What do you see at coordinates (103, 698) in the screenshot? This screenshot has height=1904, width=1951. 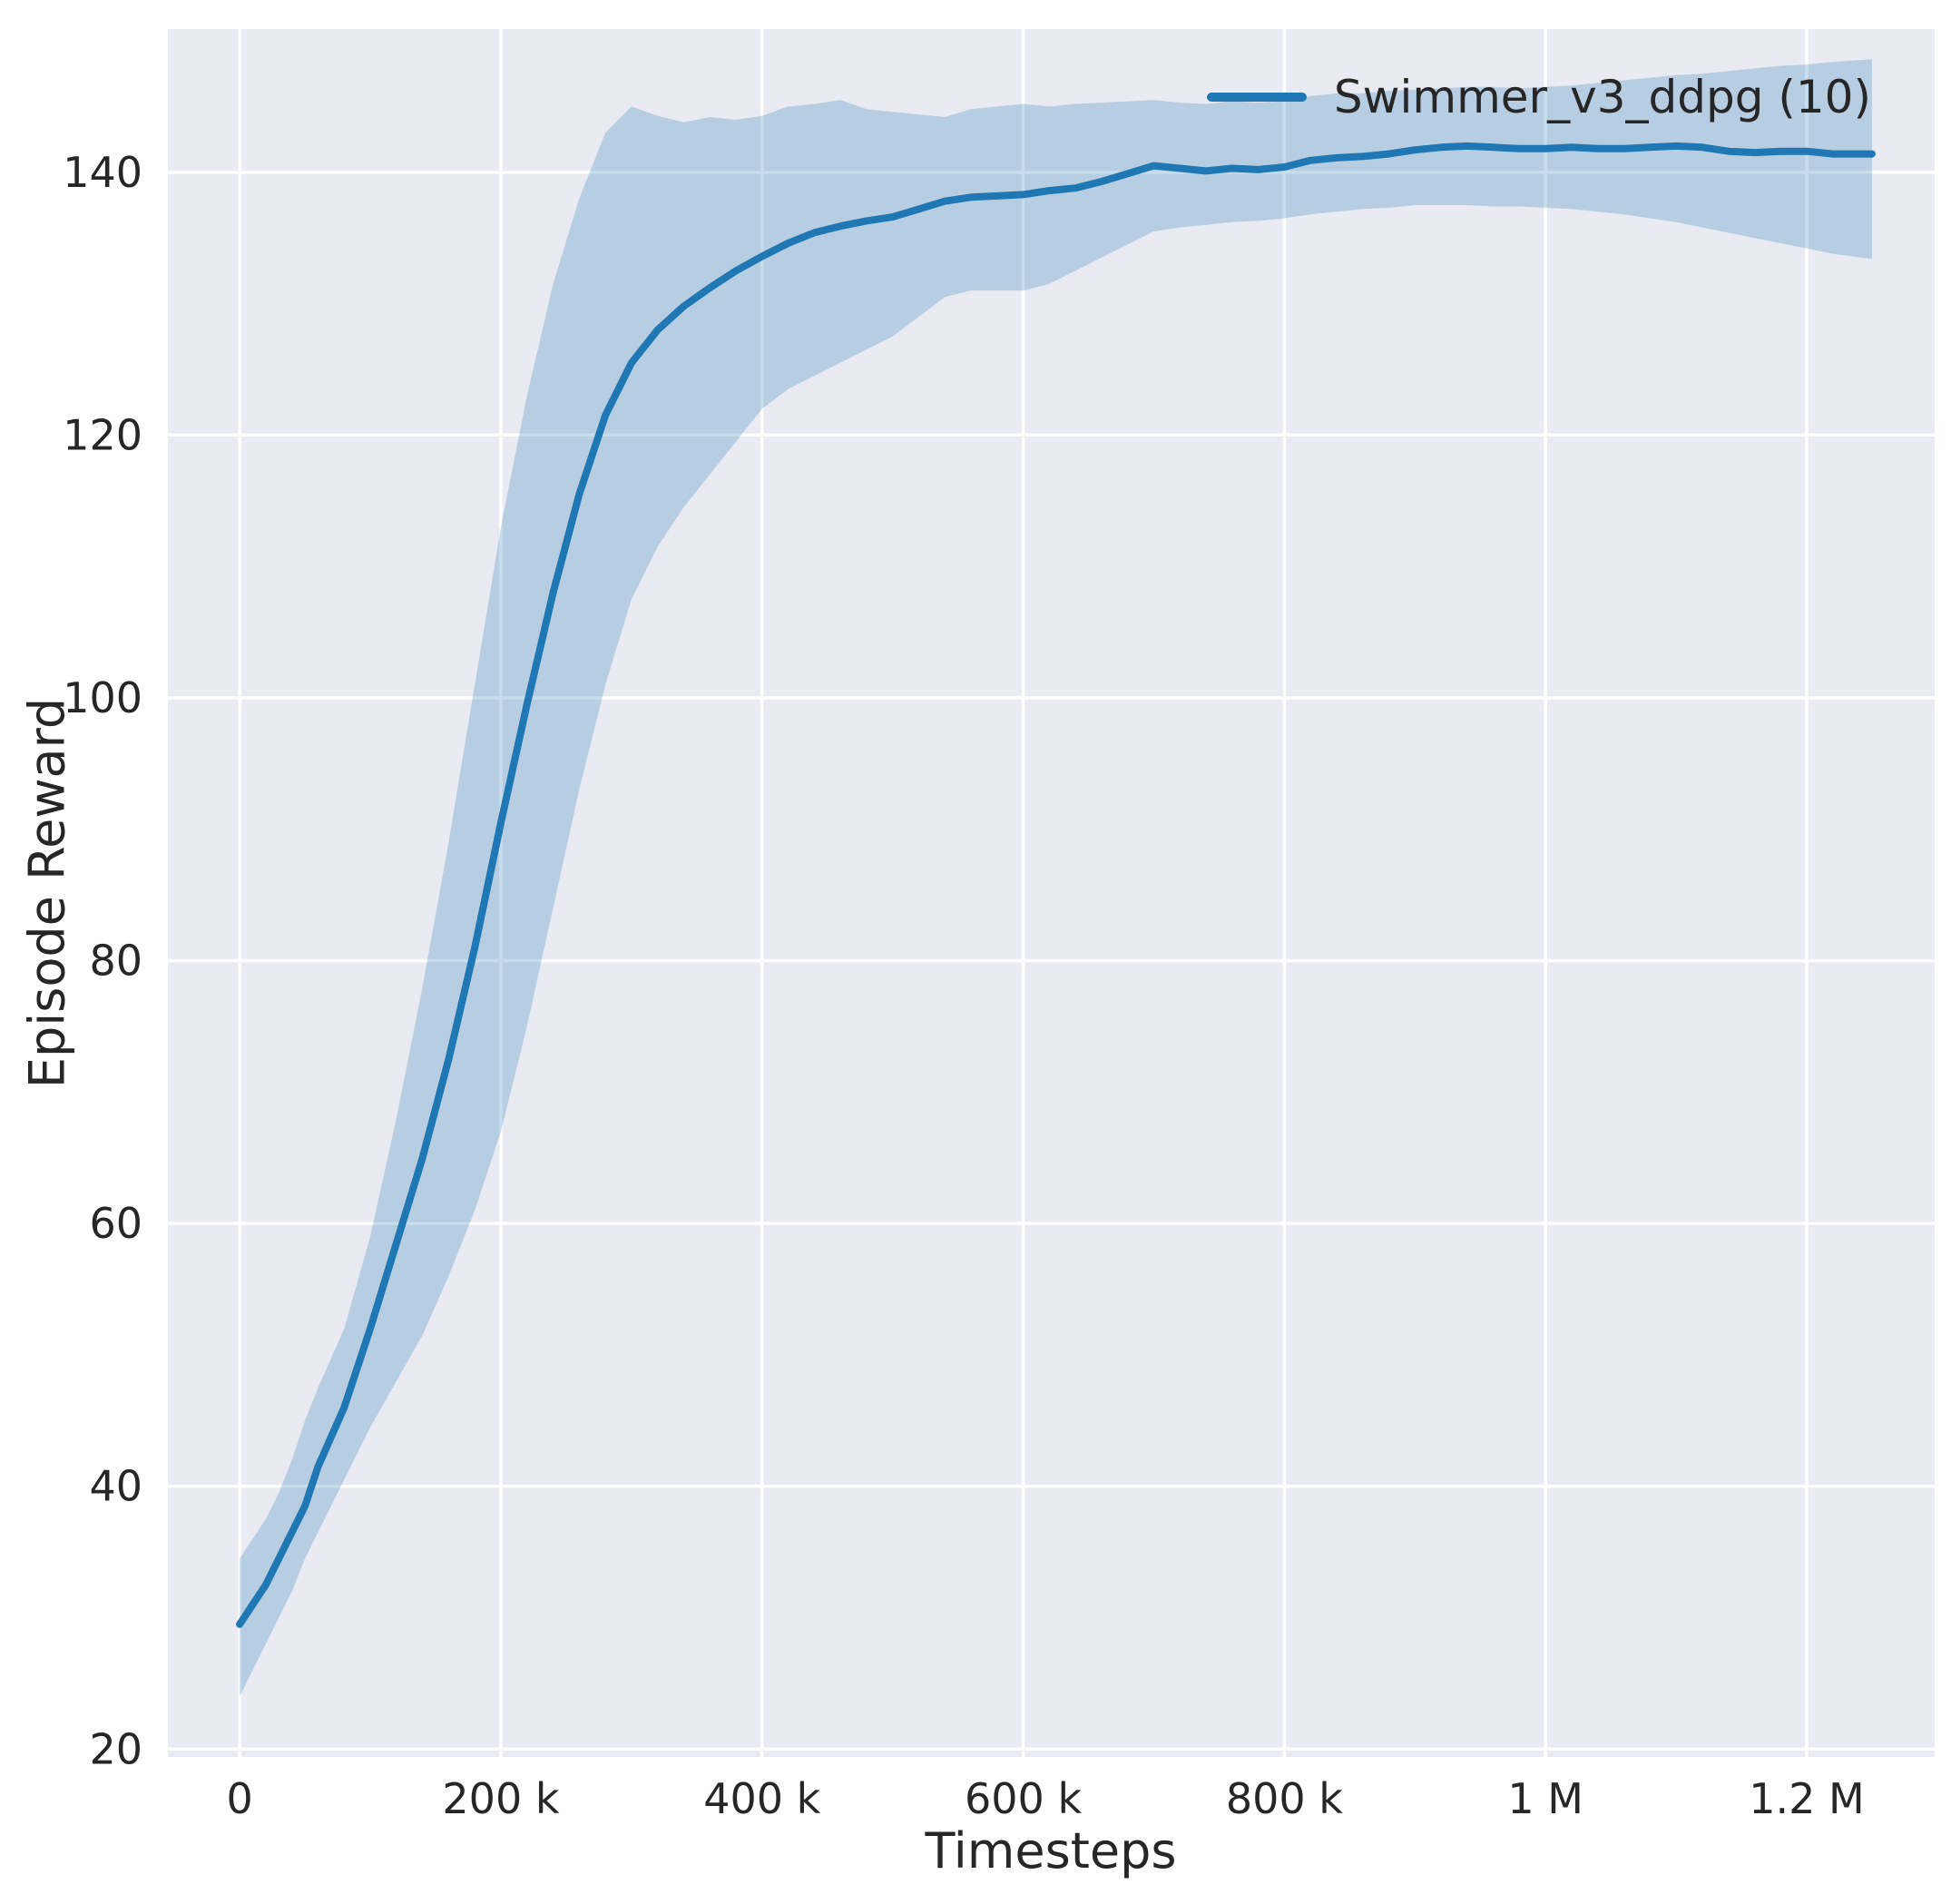 I see `y-tick-label: 100` at bounding box center [103, 698].